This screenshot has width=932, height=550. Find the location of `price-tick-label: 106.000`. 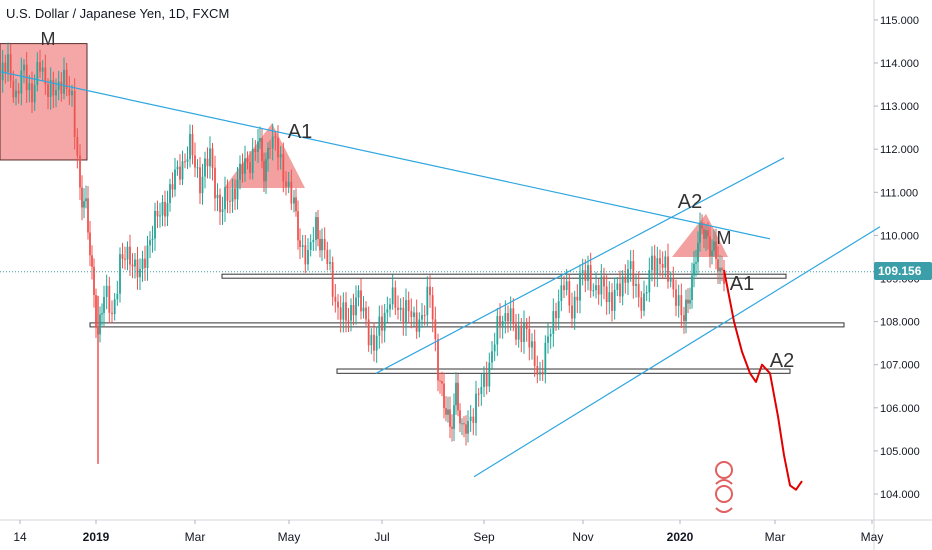

price-tick-label: 106.000 is located at coordinates (900, 409).